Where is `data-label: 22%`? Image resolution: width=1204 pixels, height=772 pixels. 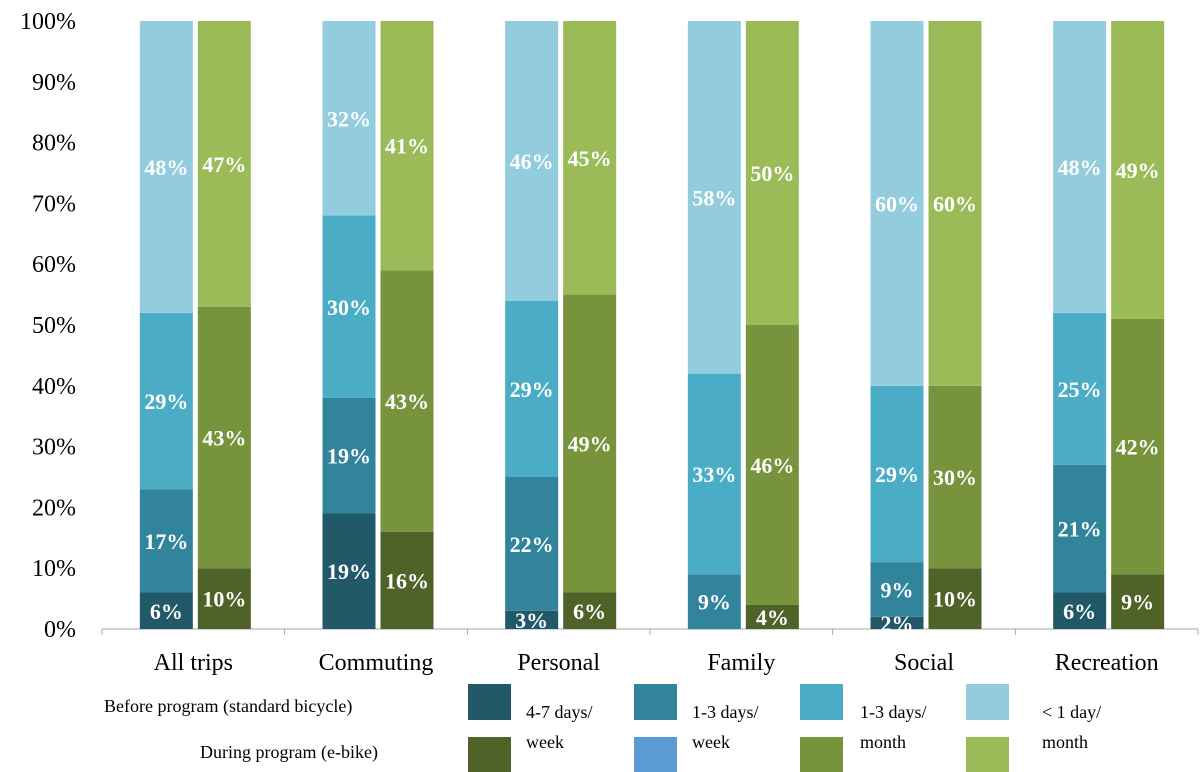
data-label: 22% is located at coordinates (532, 544).